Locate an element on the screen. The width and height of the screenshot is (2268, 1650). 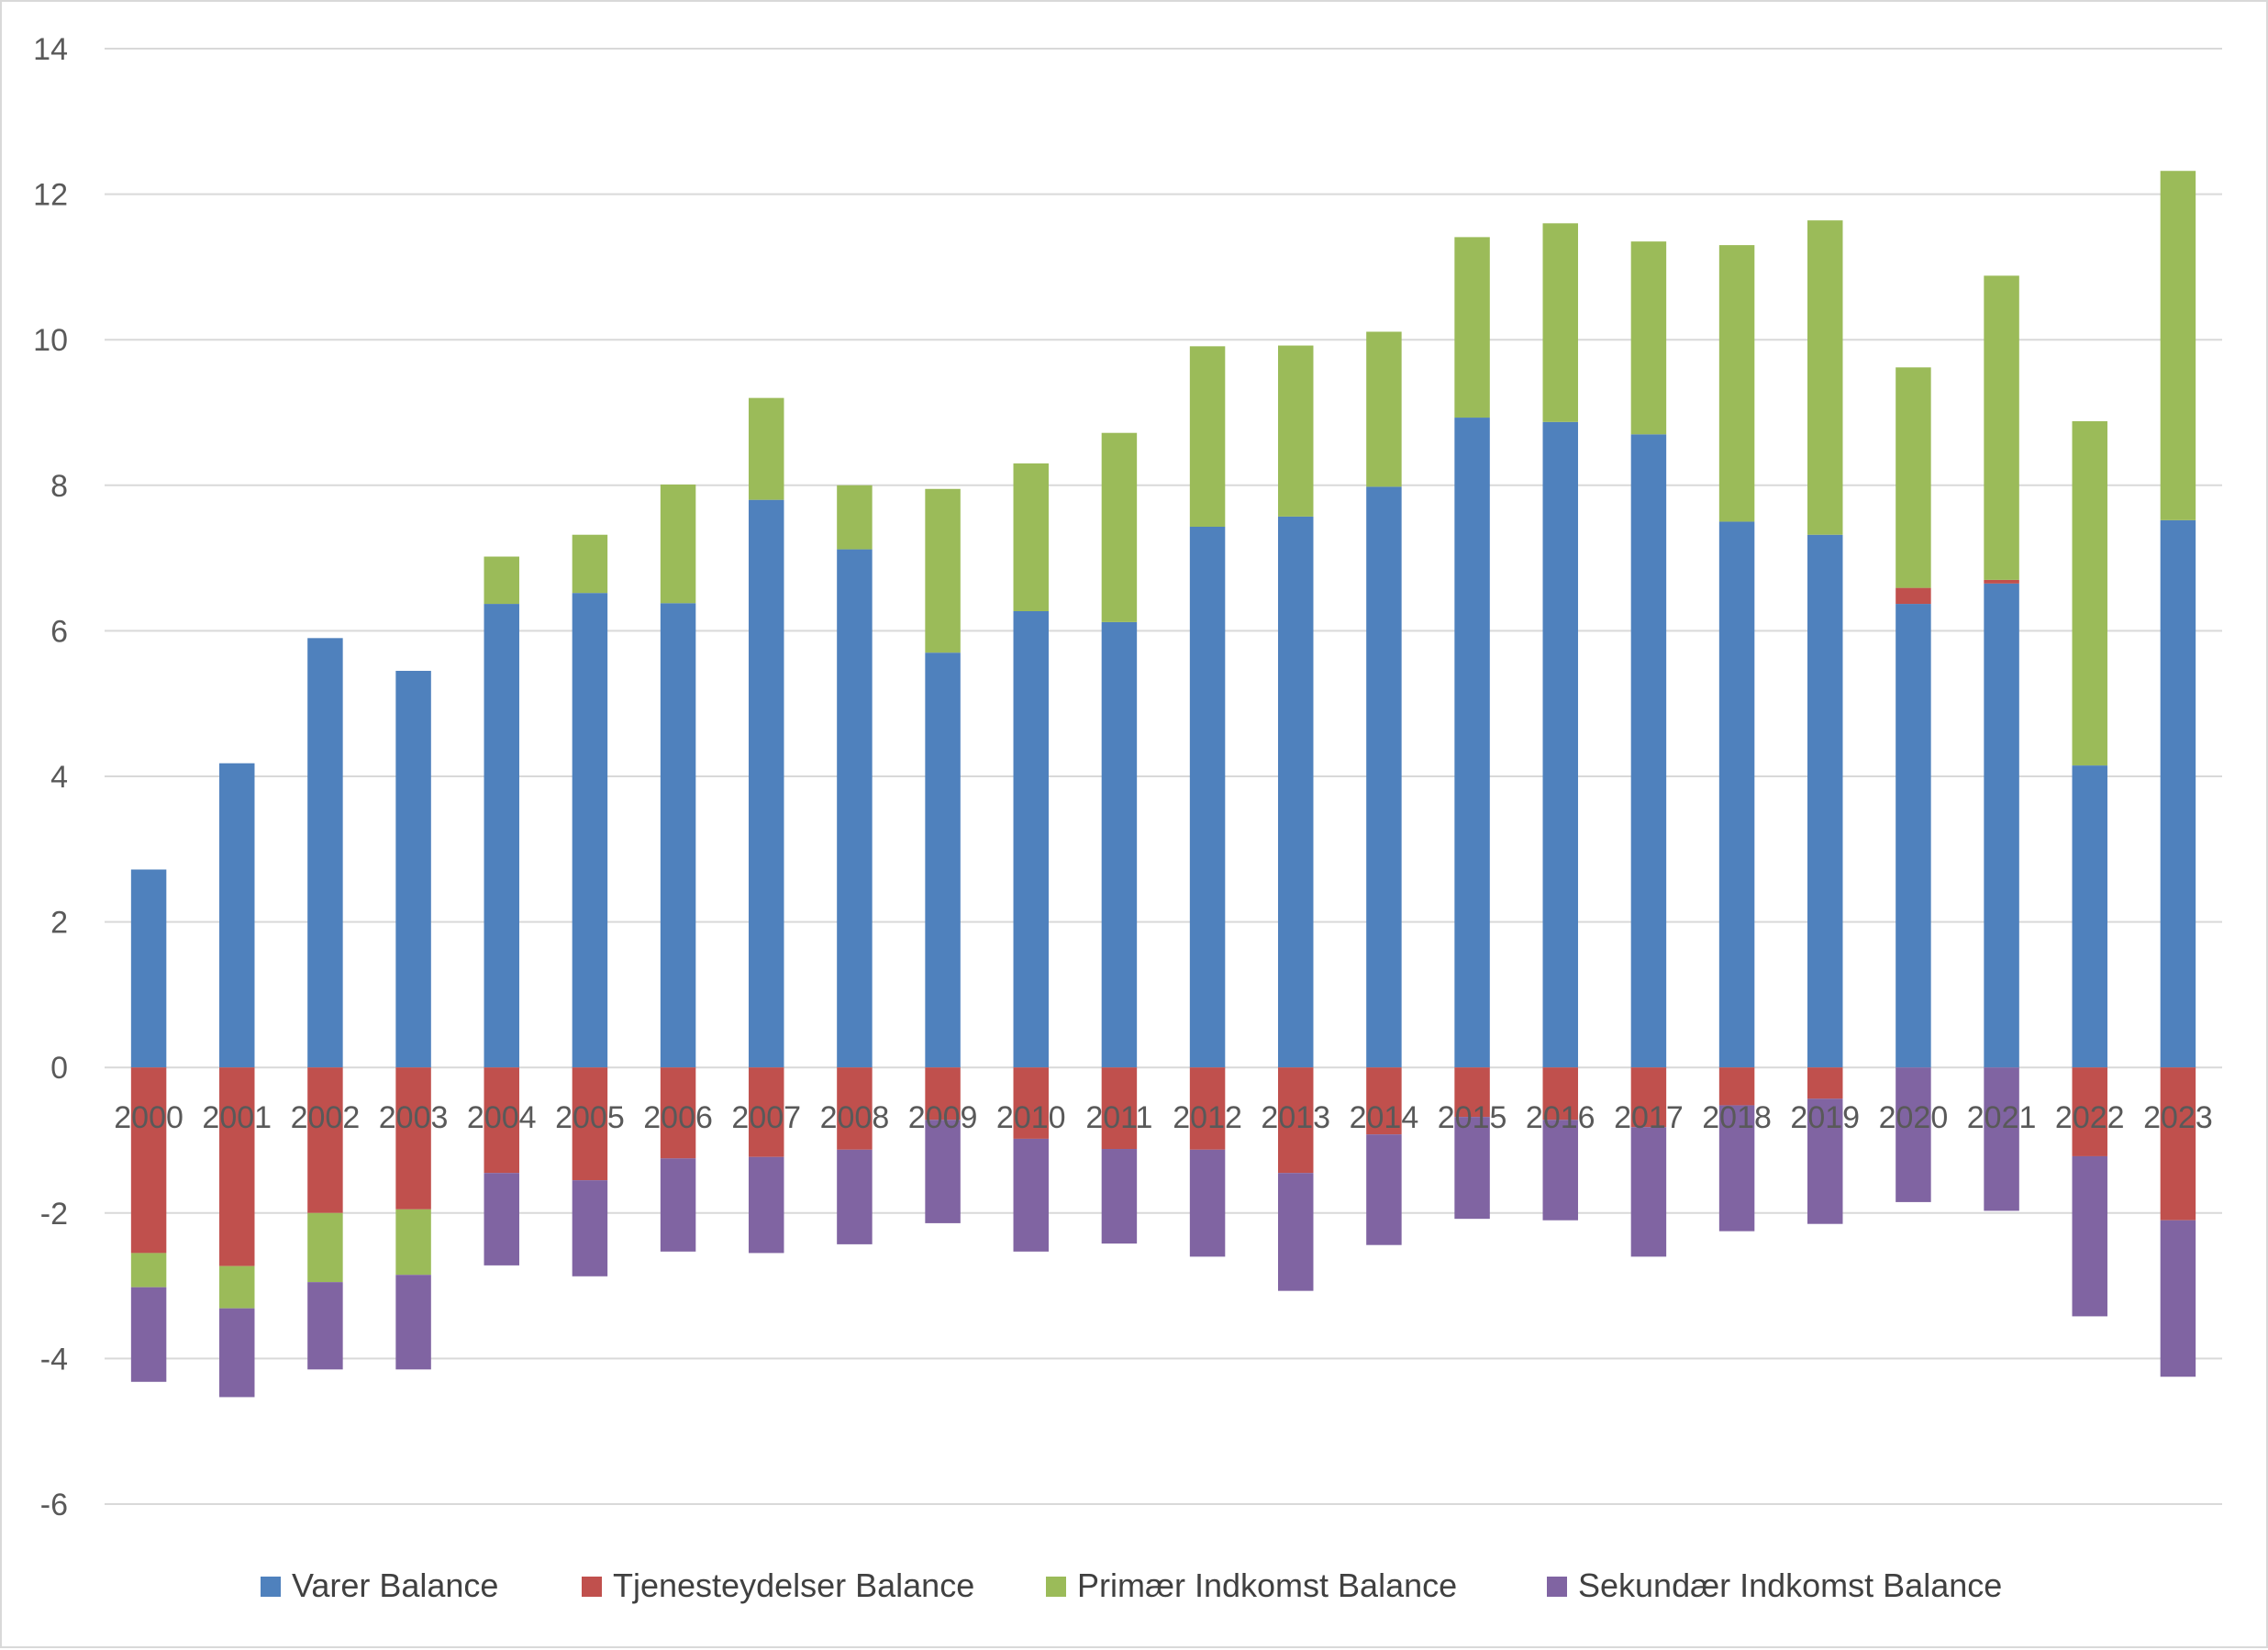
x-tick-label: 2004 is located at coordinates (502, 1117).